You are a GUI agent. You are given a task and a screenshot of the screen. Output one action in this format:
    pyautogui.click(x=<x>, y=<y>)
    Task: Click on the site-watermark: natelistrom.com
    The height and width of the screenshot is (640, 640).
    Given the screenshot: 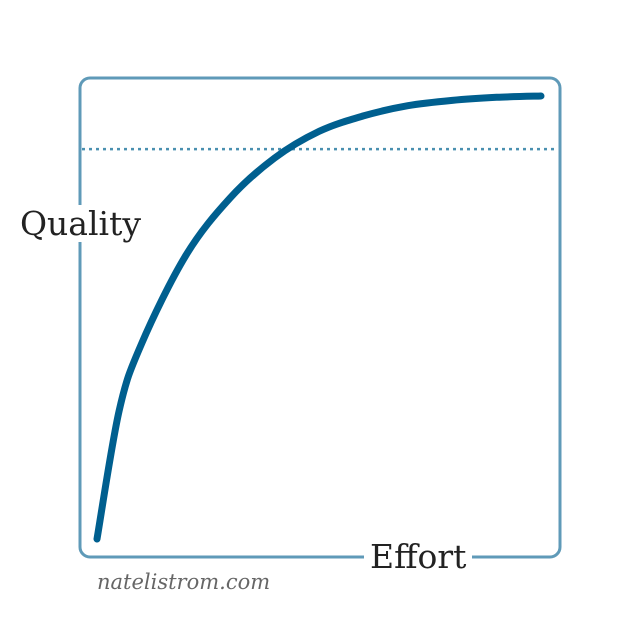 What is the action you would take?
    pyautogui.click(x=184, y=582)
    